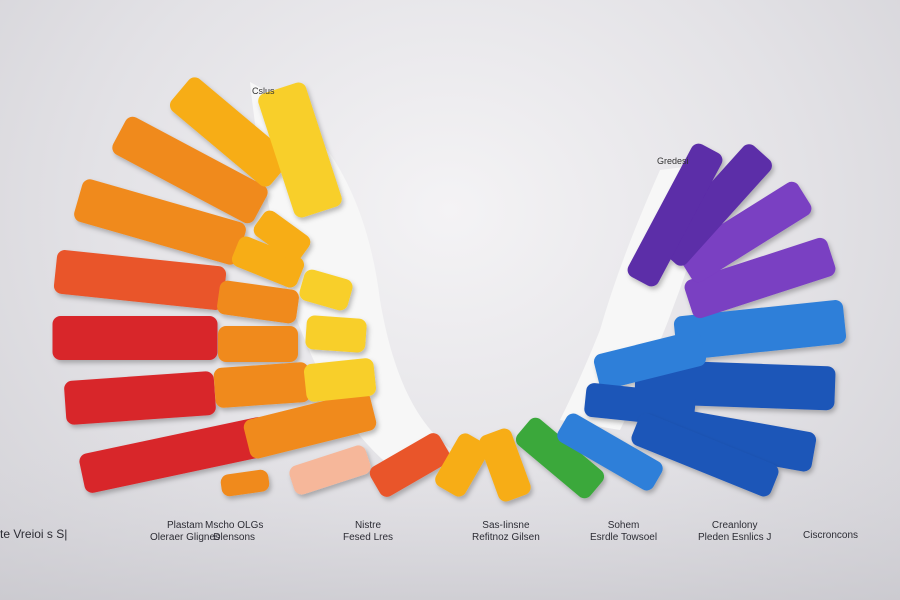 Image resolution: width=900 pixels, height=600 pixels. What do you see at coordinates (263, 91) in the screenshot?
I see `left-fan-tag: Cslus` at bounding box center [263, 91].